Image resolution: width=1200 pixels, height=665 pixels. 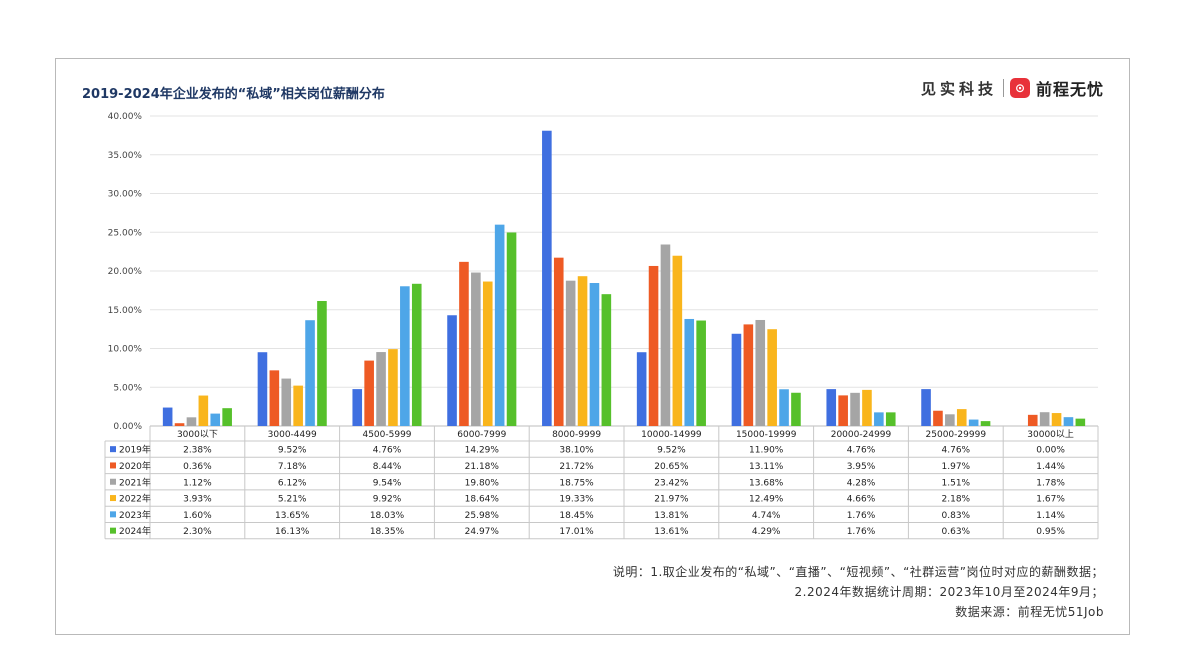 I want to click on table-cell: 9.54%, so click(x=387, y=483).